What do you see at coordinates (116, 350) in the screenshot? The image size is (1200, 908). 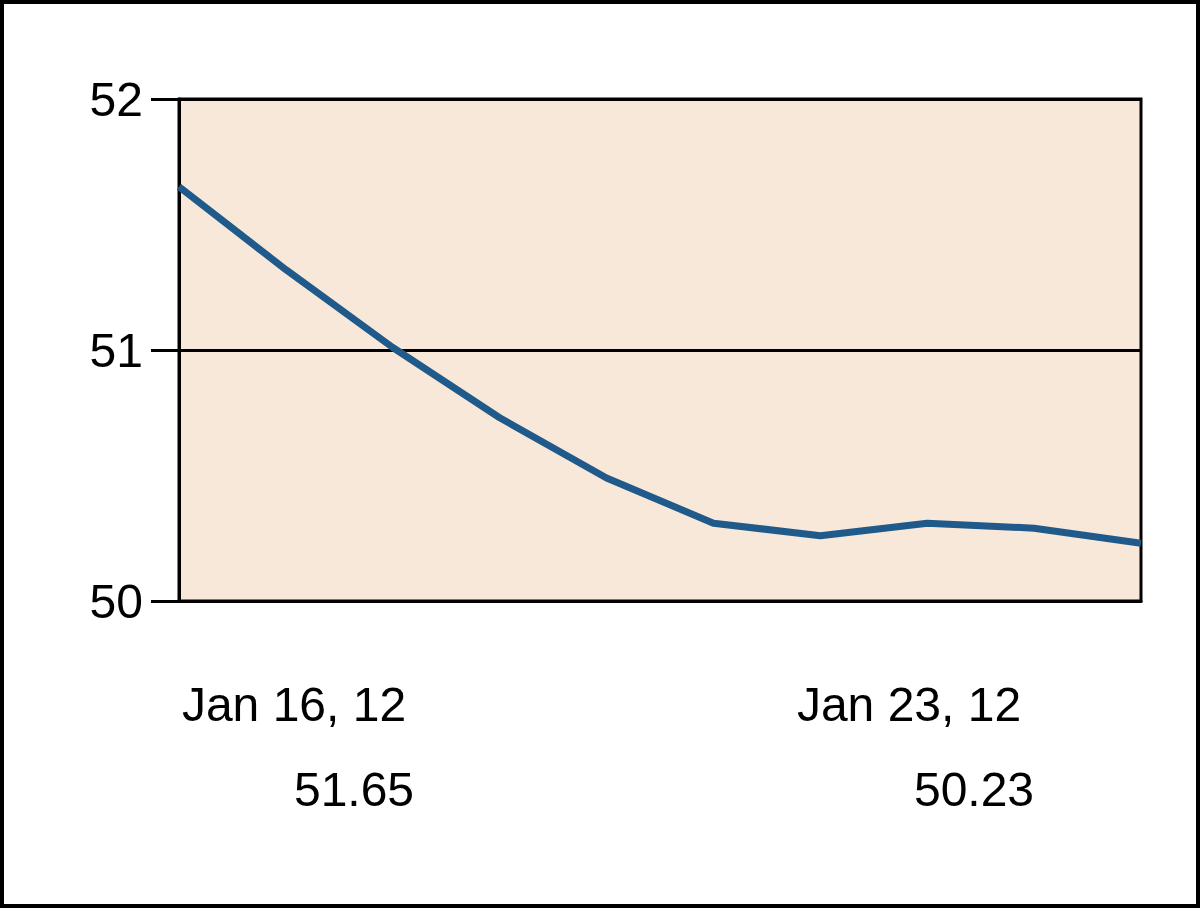 I see `y-tick-label: 51` at bounding box center [116, 350].